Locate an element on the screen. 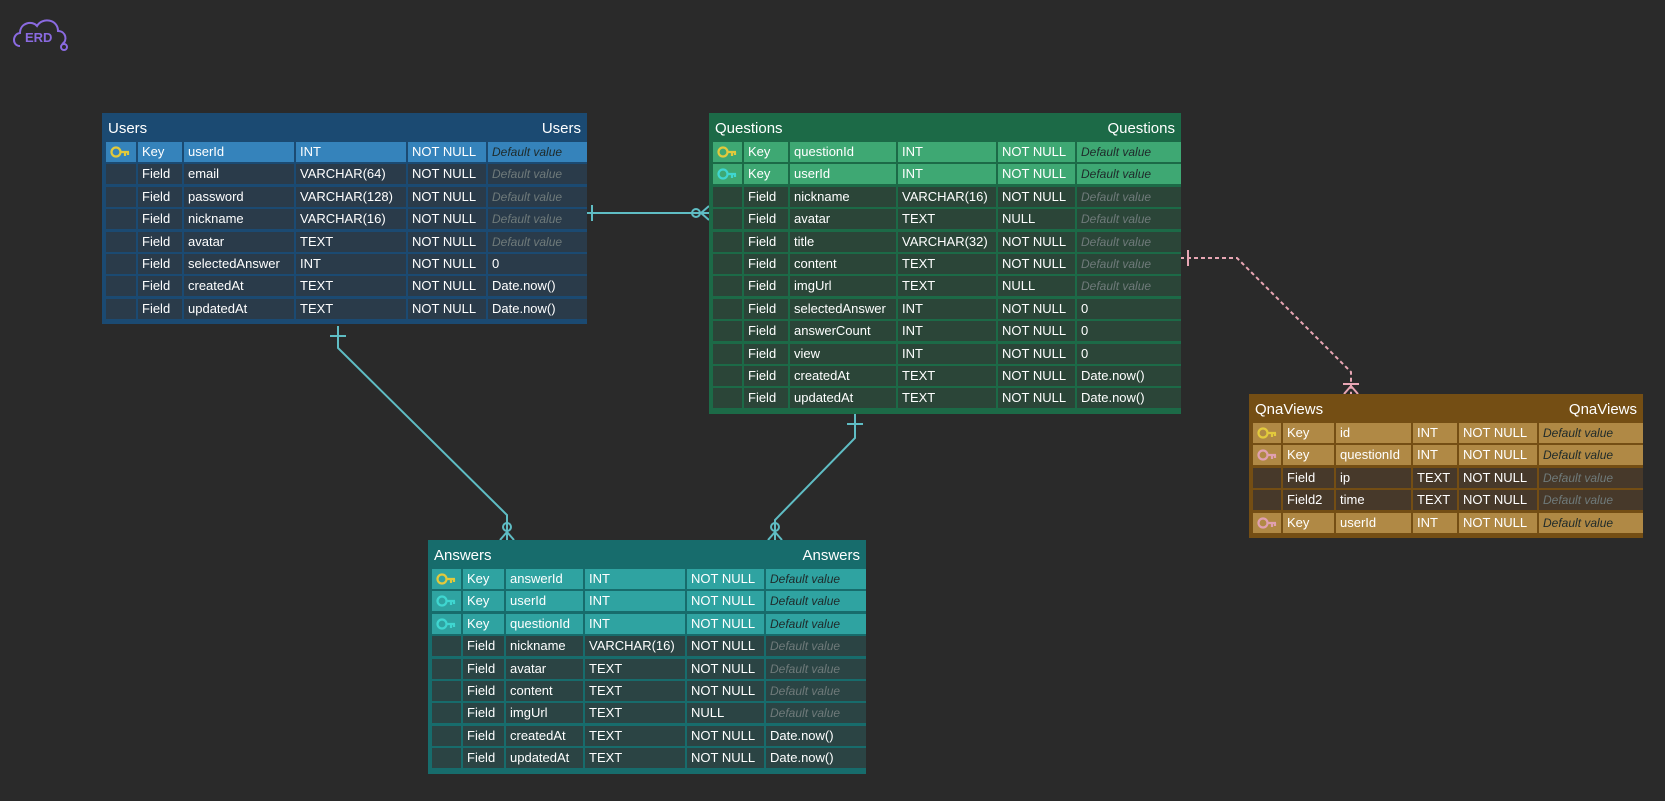 This screenshot has height=801, width=1665. table-row: Field content TEXT NOT NULL Default value is located at coordinates (947, 264).